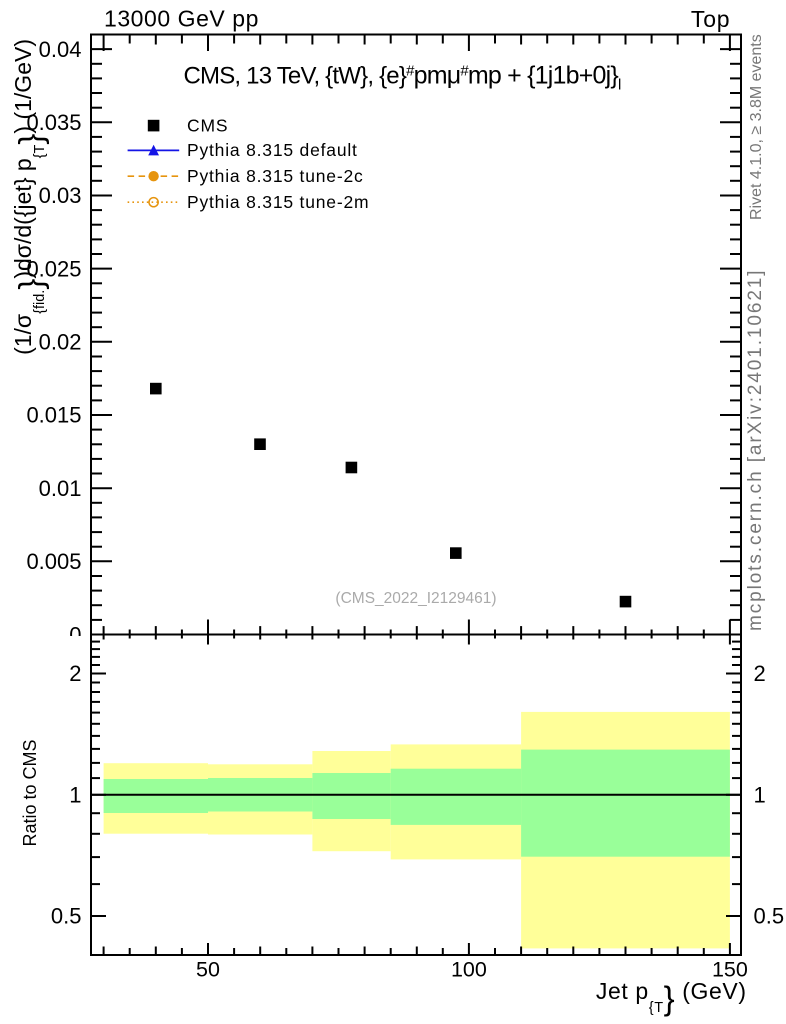 The image size is (786, 1024). I want to click on svg-text: 150, so click(730, 970).